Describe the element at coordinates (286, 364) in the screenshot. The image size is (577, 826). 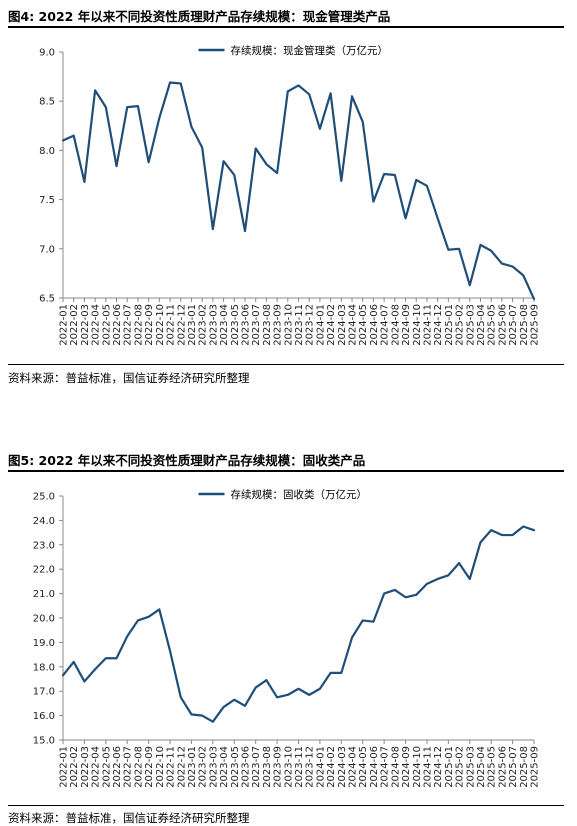
I see `figure-4-bottom-rule` at that location.